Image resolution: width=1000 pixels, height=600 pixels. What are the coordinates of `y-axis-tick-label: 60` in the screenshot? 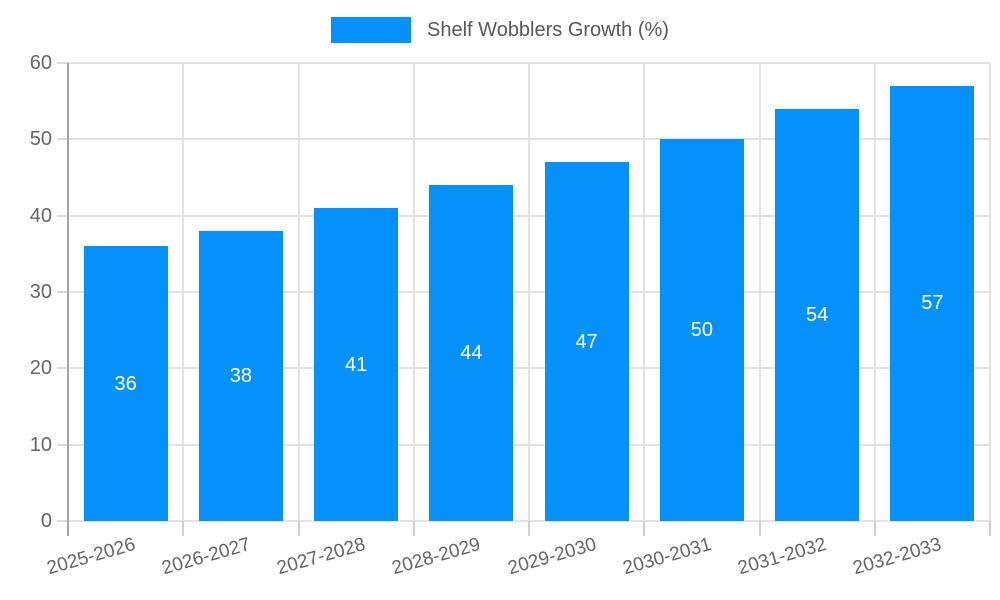 It's located at (40, 63).